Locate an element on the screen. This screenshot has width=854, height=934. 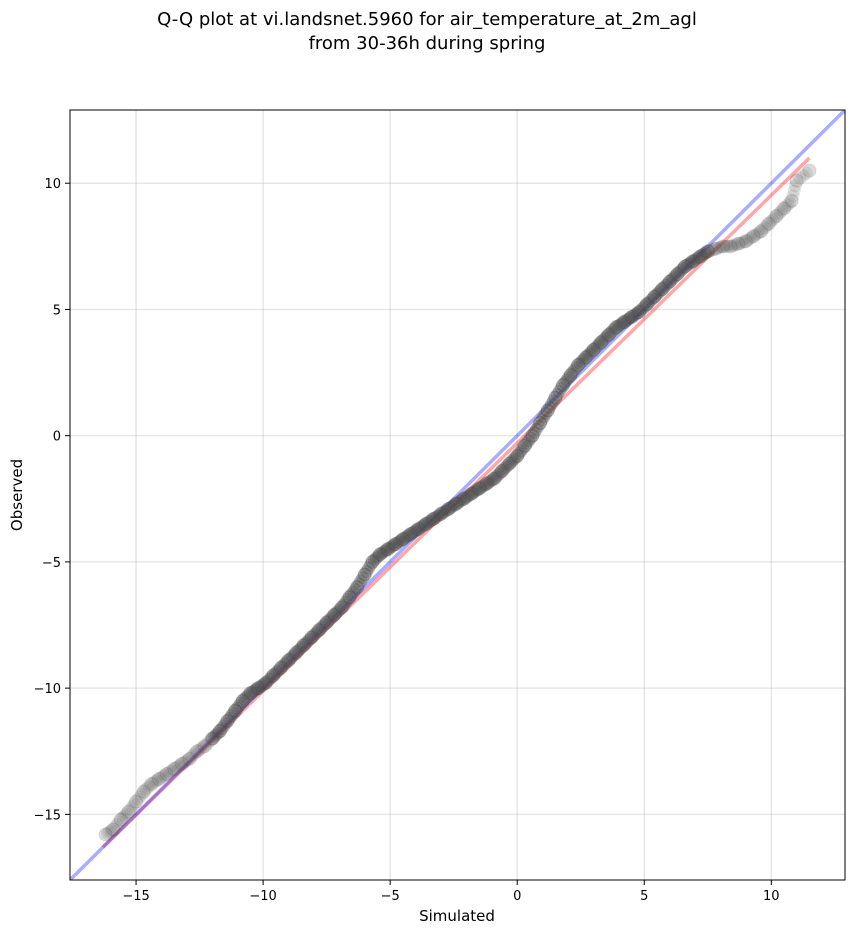
y-tick-label: 0 is located at coordinates (57, 437).